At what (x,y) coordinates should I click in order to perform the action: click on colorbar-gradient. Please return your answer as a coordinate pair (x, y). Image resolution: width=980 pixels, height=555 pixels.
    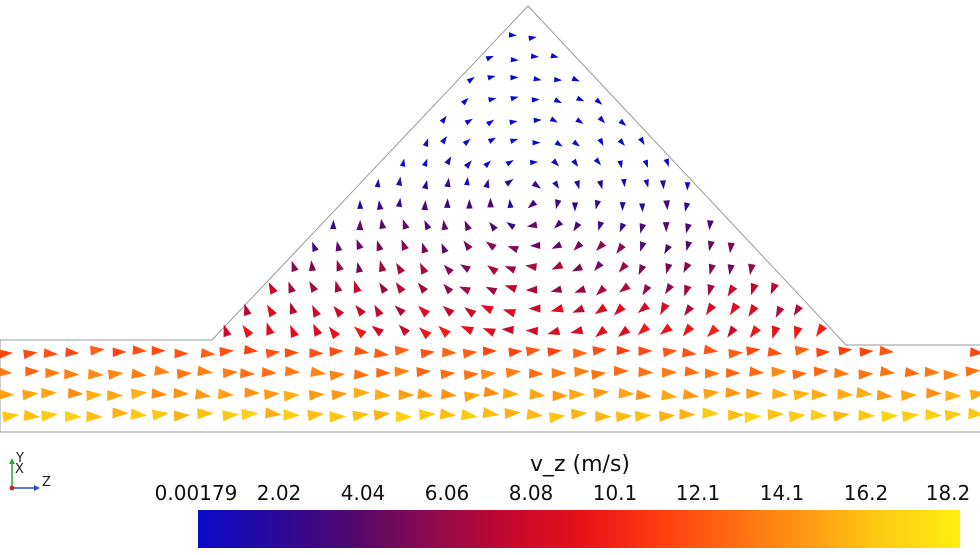
    Looking at the image, I should click on (579, 529).